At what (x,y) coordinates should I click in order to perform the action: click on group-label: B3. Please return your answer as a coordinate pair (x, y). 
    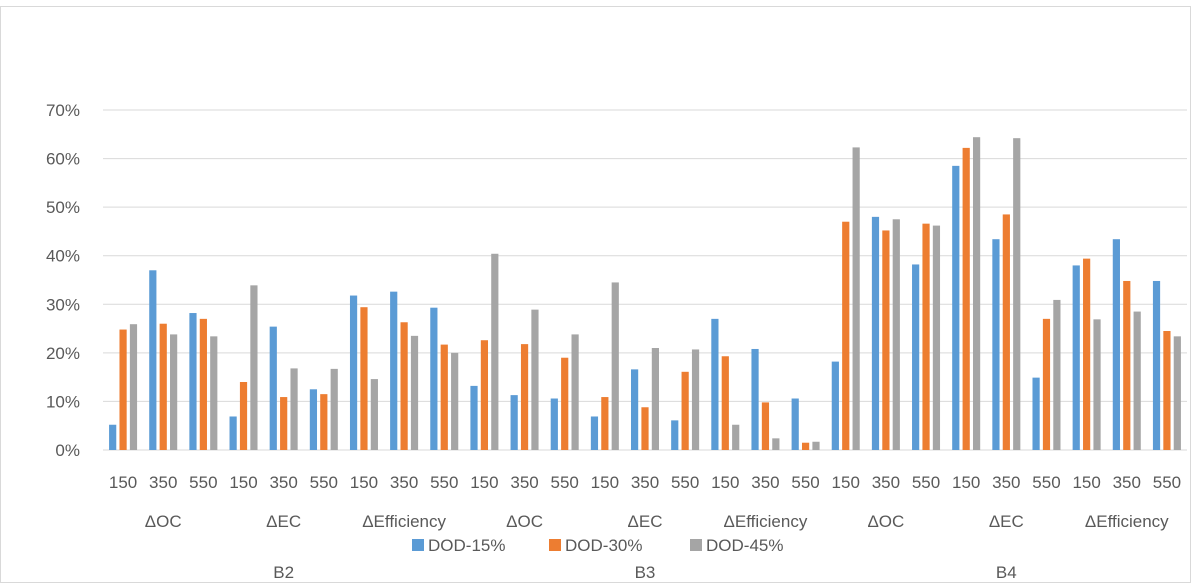
    Looking at the image, I should click on (645, 572).